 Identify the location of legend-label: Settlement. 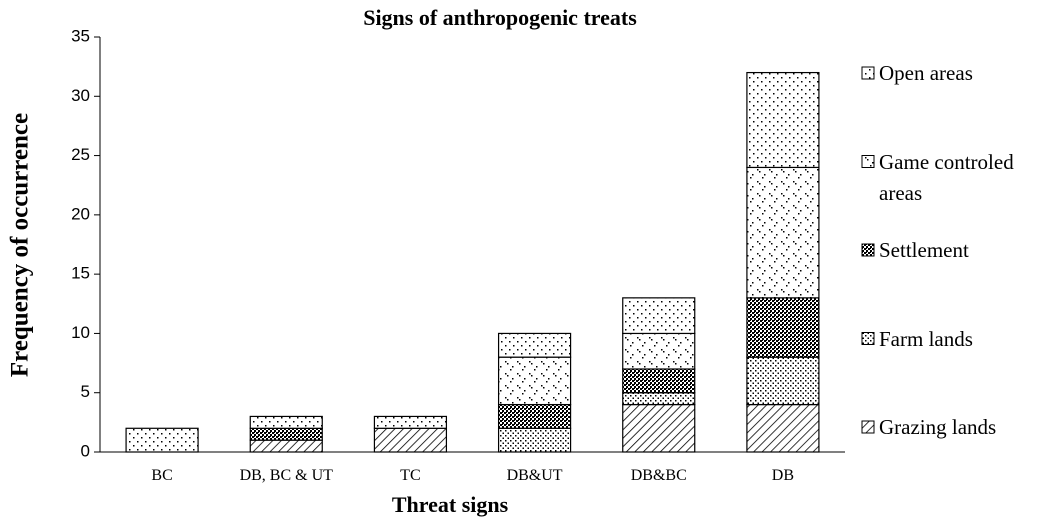
(924, 250).